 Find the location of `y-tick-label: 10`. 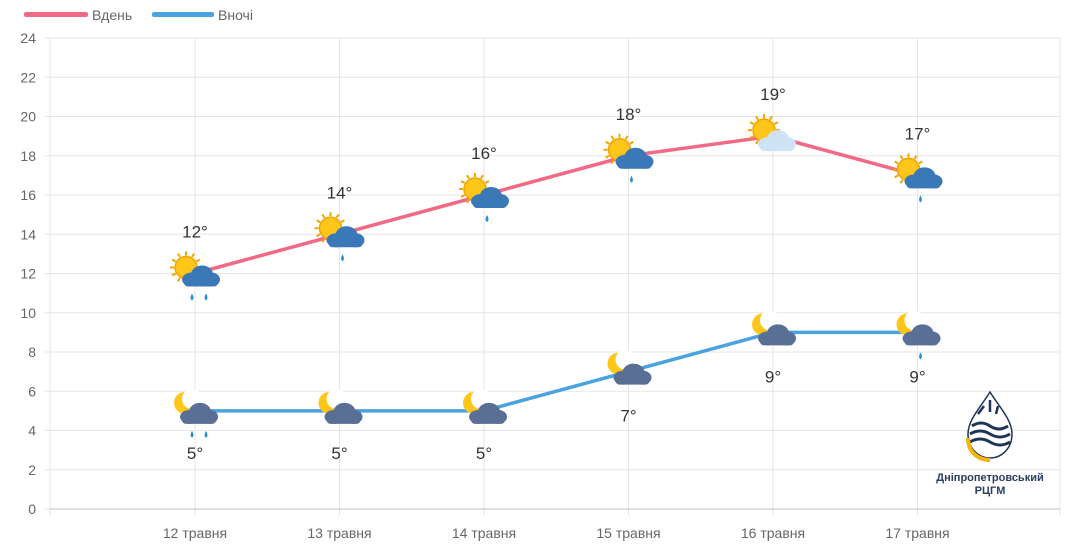

y-tick-label: 10 is located at coordinates (28, 313).